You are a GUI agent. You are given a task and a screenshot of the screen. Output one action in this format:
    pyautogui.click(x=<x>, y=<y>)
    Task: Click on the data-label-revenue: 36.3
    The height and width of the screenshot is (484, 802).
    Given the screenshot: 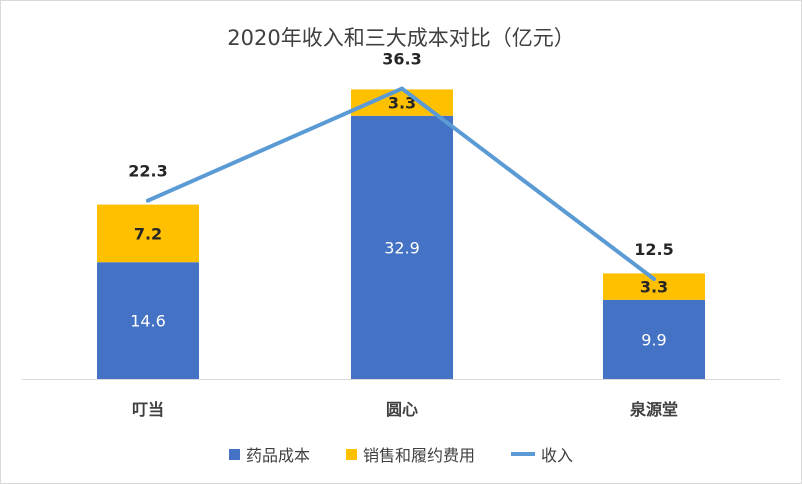 What is the action you would take?
    pyautogui.click(x=401, y=59)
    